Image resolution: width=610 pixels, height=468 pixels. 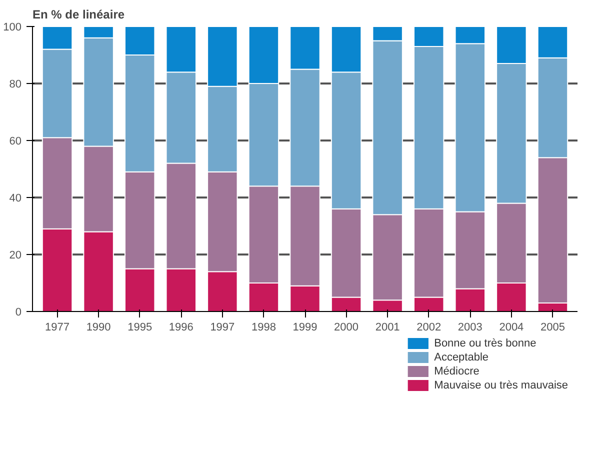 What do you see at coordinates (461, 358) in the screenshot?
I see `legend-label: Acceptable` at bounding box center [461, 358].